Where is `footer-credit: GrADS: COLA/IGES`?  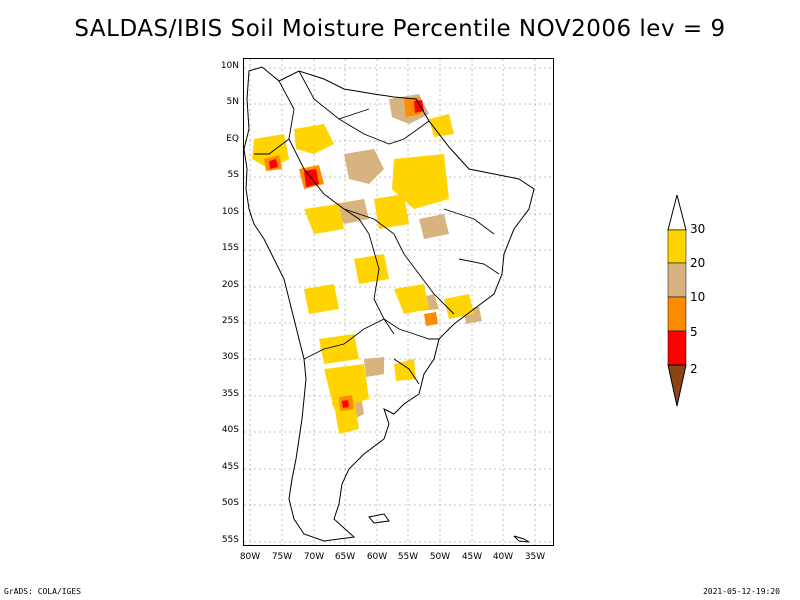
footer-credit: GrADS: COLA/IGES is located at coordinates (43, 591).